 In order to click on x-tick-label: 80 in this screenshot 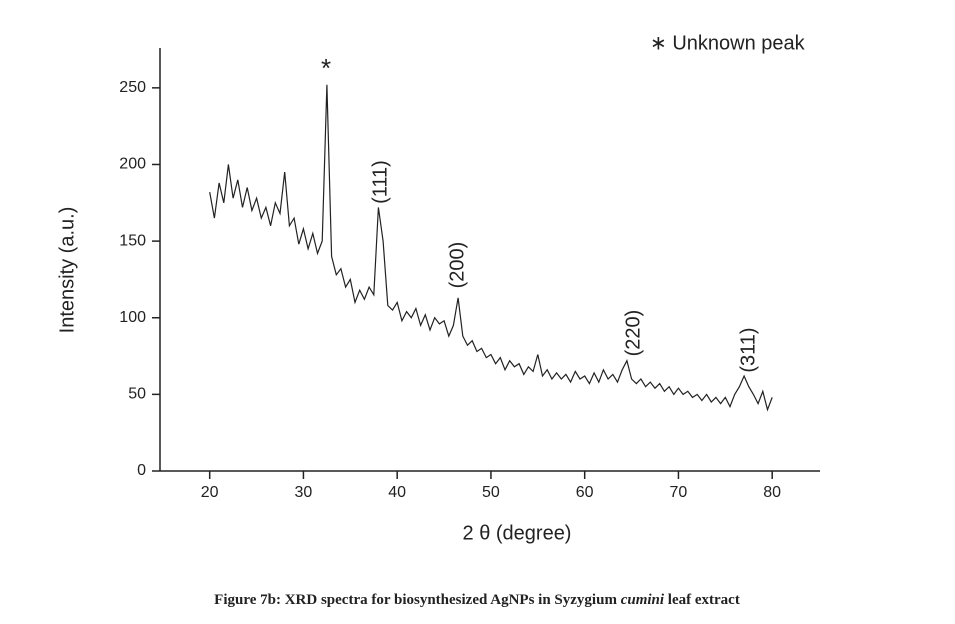, I will do `click(772, 492)`.